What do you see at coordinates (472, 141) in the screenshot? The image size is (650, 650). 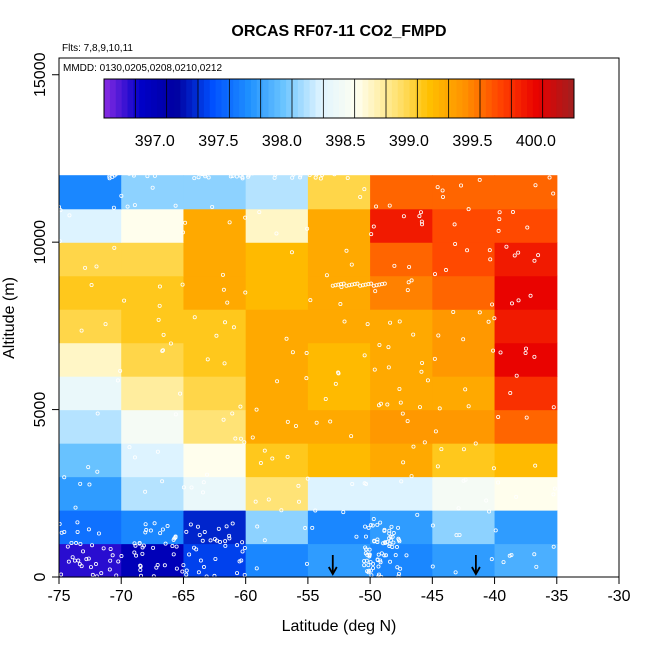 I see `colorbar-tick-label: 399.5` at bounding box center [472, 141].